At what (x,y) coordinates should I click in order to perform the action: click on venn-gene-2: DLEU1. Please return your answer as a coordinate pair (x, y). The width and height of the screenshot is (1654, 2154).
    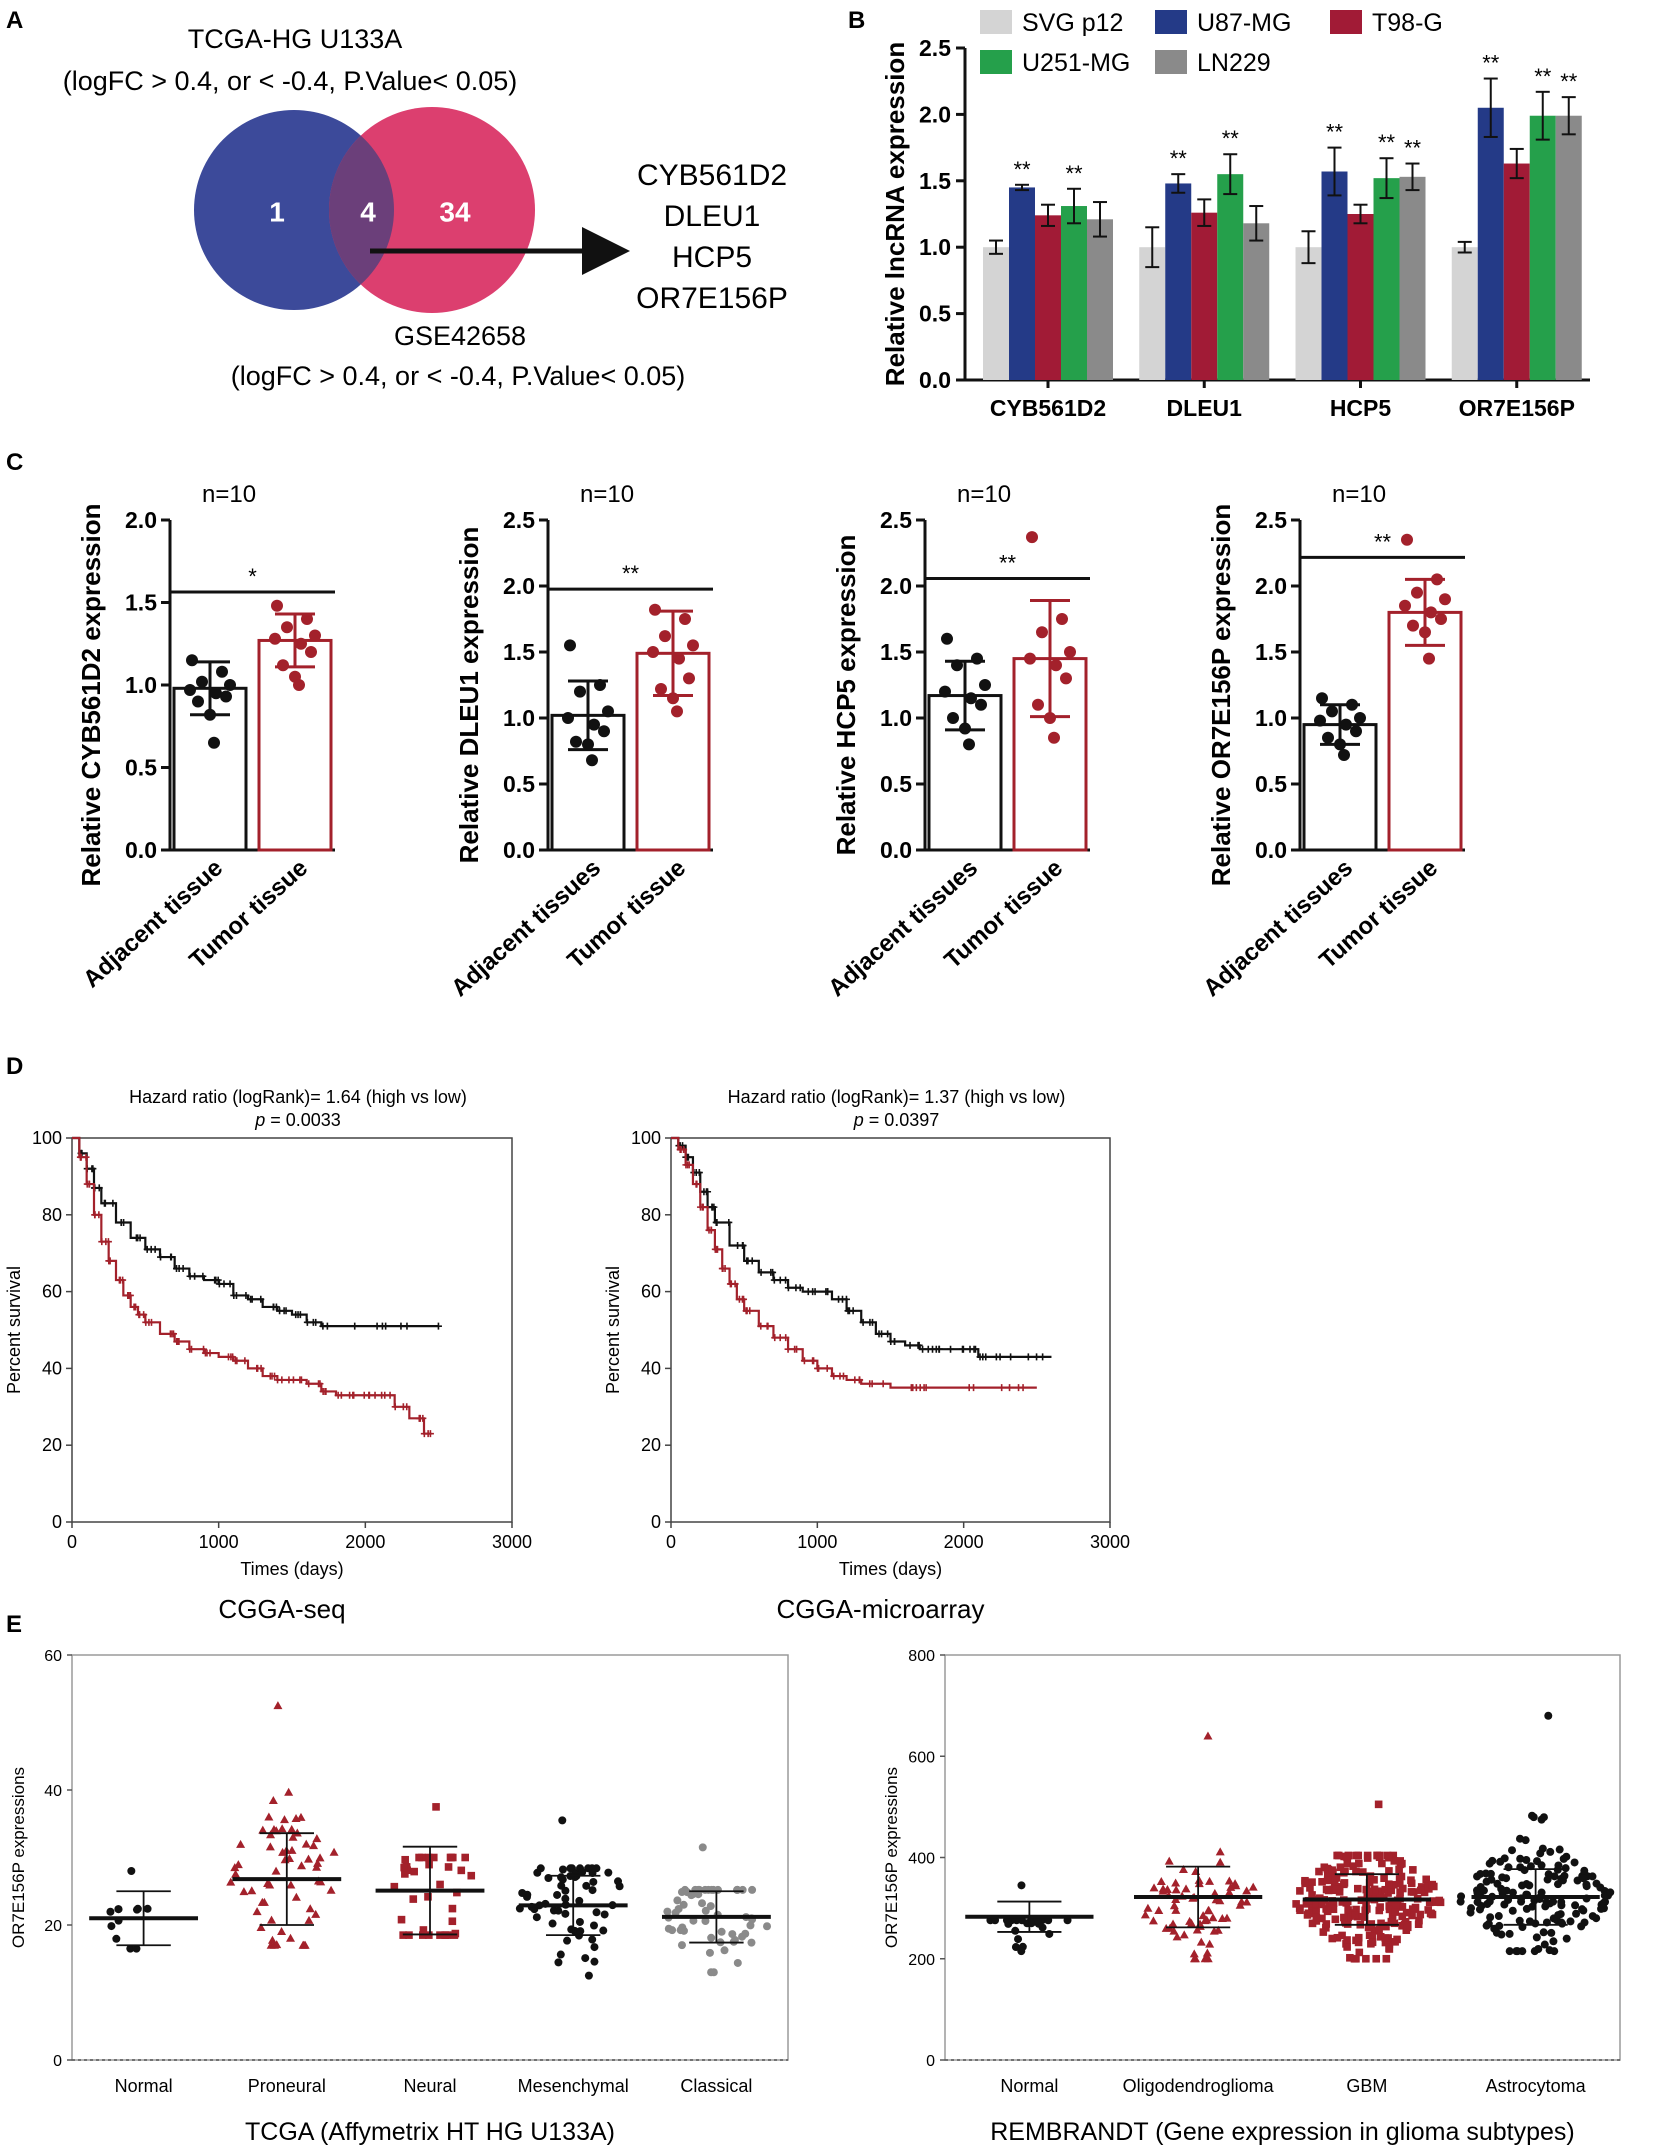
    Looking at the image, I should click on (712, 216).